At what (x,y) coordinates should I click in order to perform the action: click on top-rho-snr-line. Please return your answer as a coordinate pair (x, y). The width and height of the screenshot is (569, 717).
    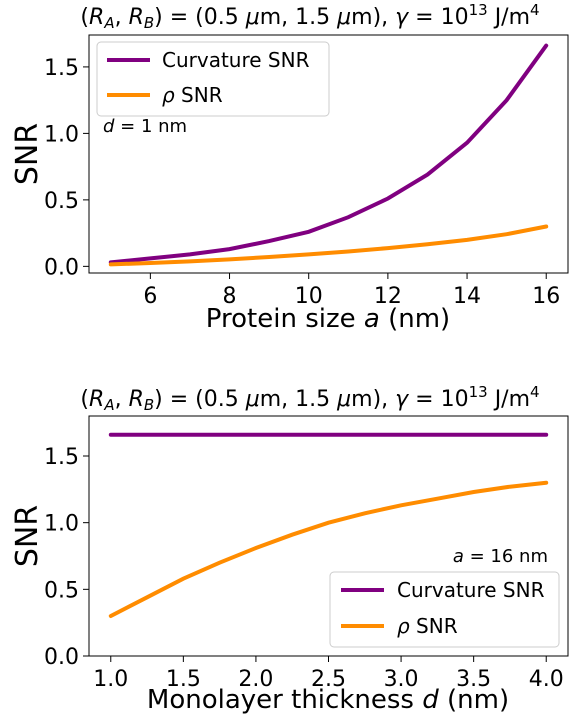
    Looking at the image, I should click on (328, 245).